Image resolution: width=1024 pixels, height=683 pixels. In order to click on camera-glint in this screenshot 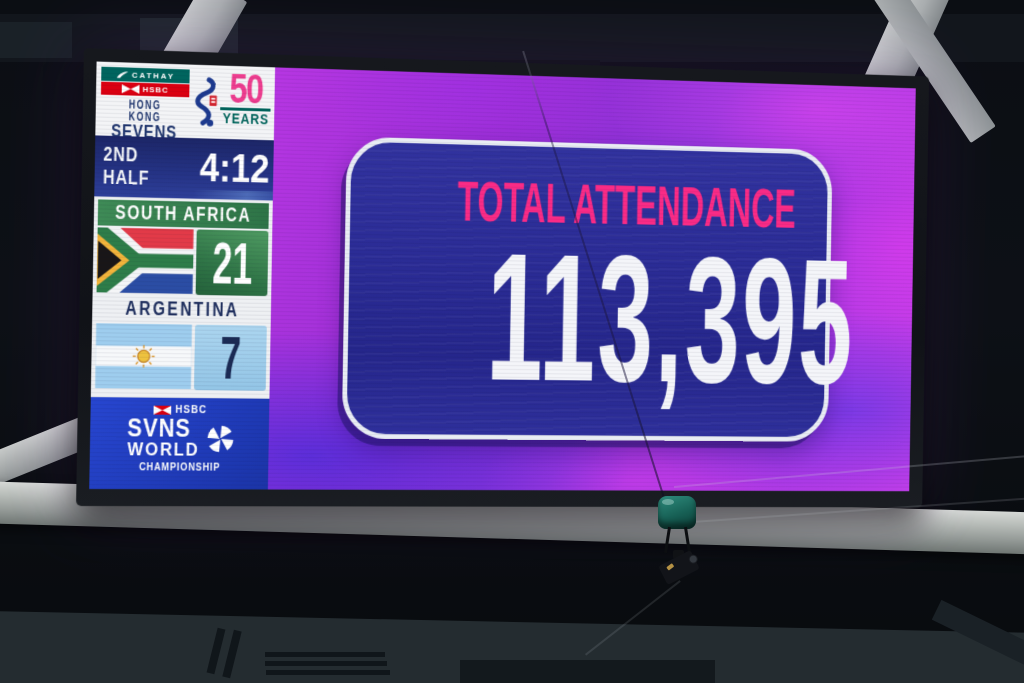, I will do `click(670, 567)`.